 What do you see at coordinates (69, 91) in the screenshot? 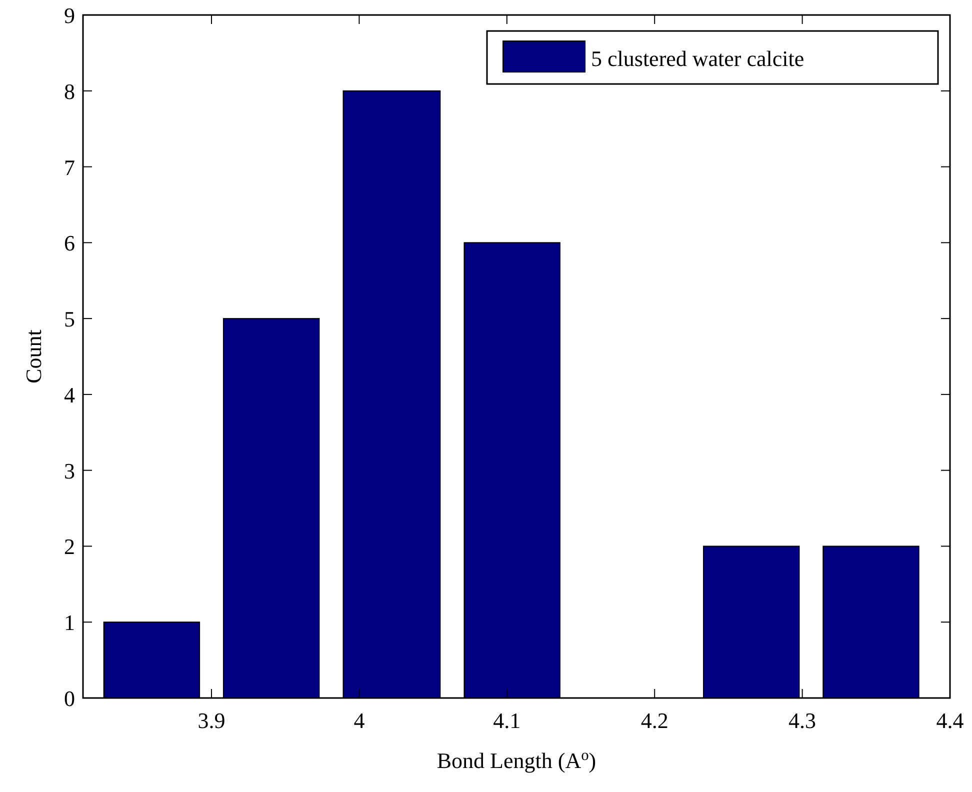
I see `y-tick-label: 8` at bounding box center [69, 91].